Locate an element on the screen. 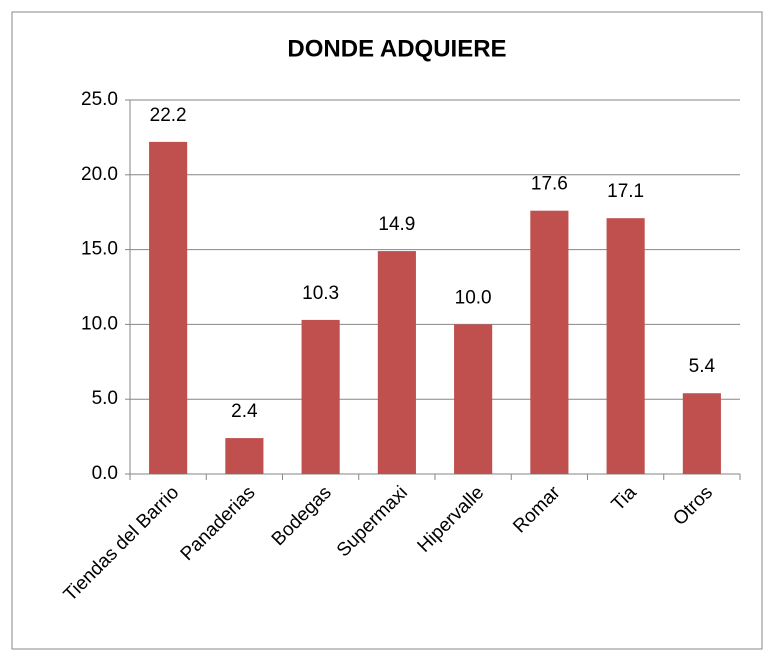  y-tick-label: 25.0 is located at coordinates (99, 99).